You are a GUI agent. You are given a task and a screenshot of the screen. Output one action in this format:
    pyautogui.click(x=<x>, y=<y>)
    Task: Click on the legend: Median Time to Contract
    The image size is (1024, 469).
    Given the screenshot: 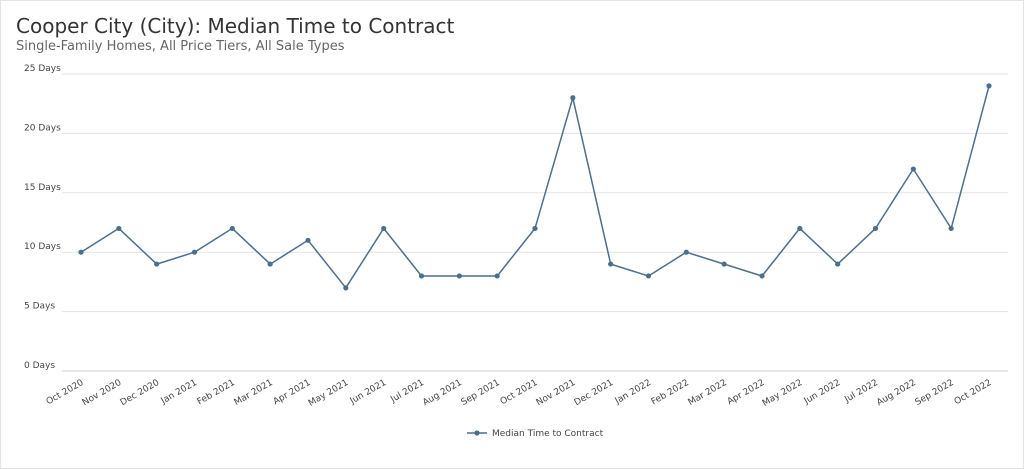 What is the action you would take?
    pyautogui.click(x=535, y=434)
    